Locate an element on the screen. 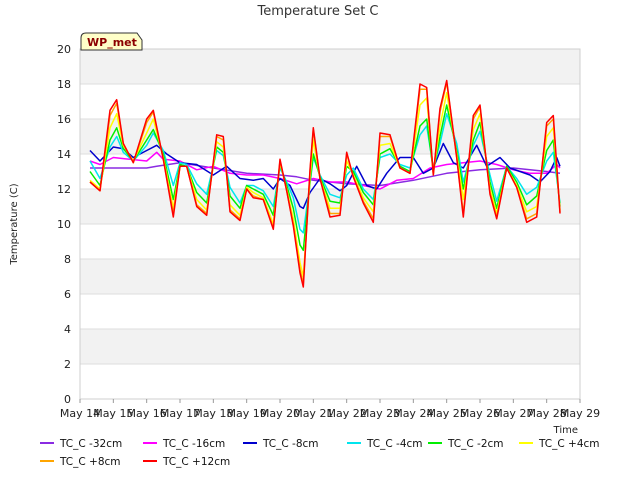 Image resolution: width=640 pixels, height=480 pixels. legend-label: TC_C +8cm is located at coordinates (90, 462).